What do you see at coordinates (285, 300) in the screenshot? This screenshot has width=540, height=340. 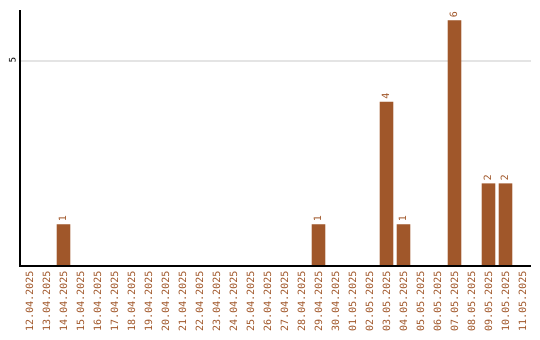 I see `x-tick-label: 27.04.2025` at bounding box center [285, 300].